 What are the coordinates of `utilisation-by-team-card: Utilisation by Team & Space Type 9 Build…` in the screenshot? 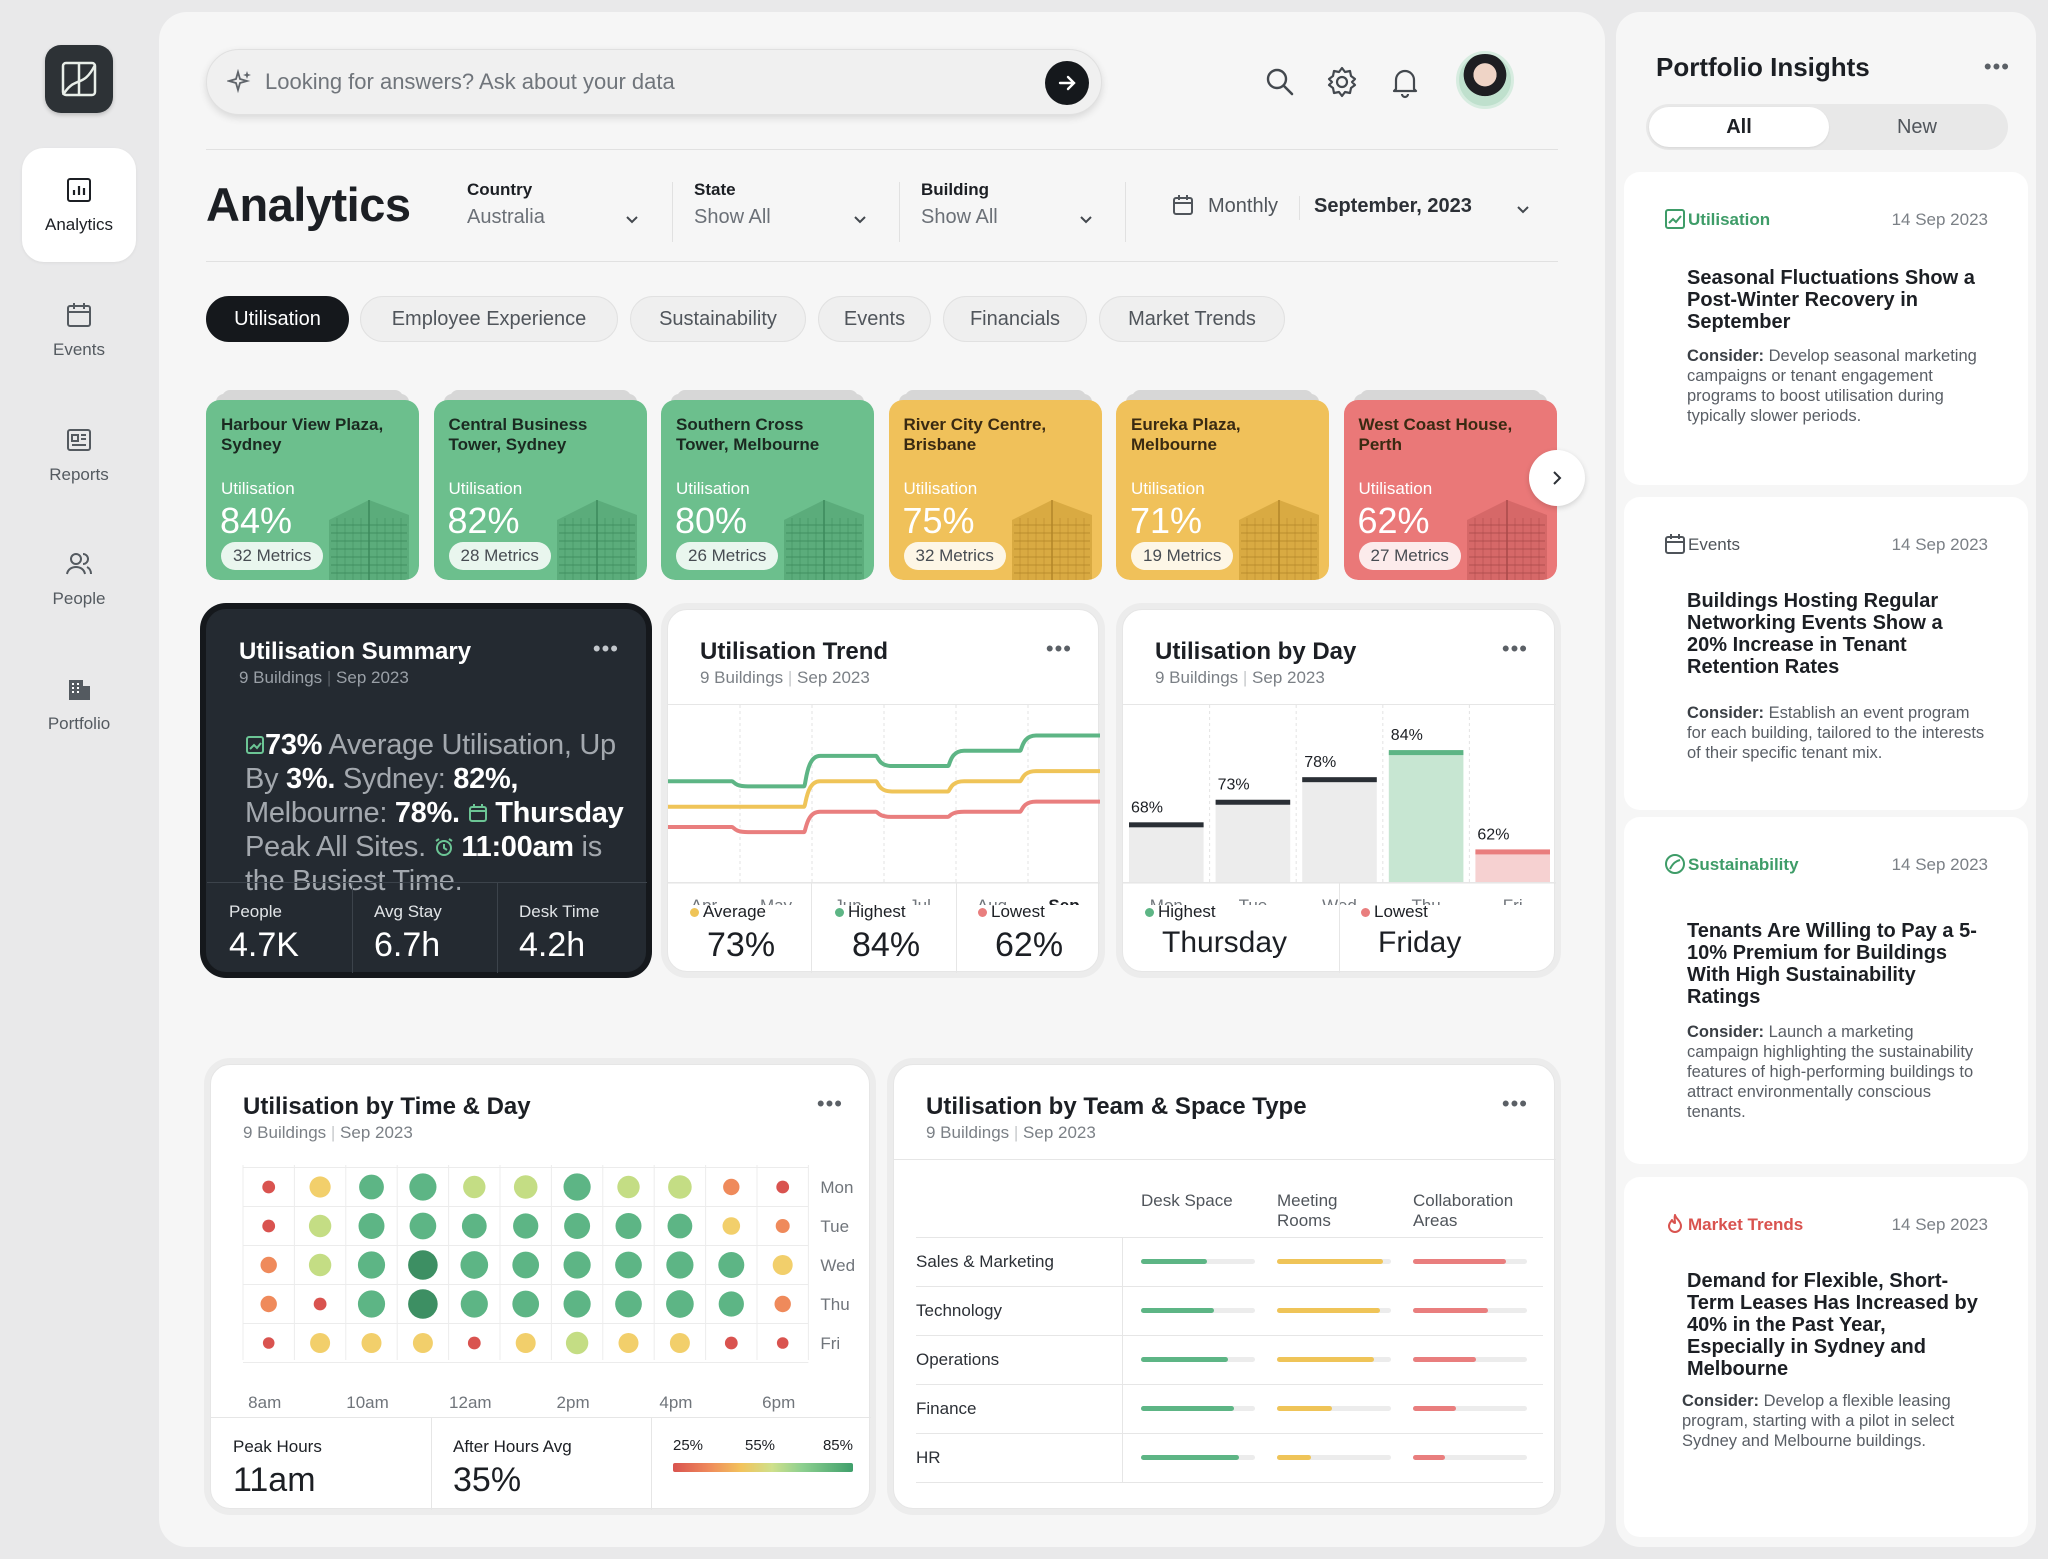 It's located at (1224, 1286).